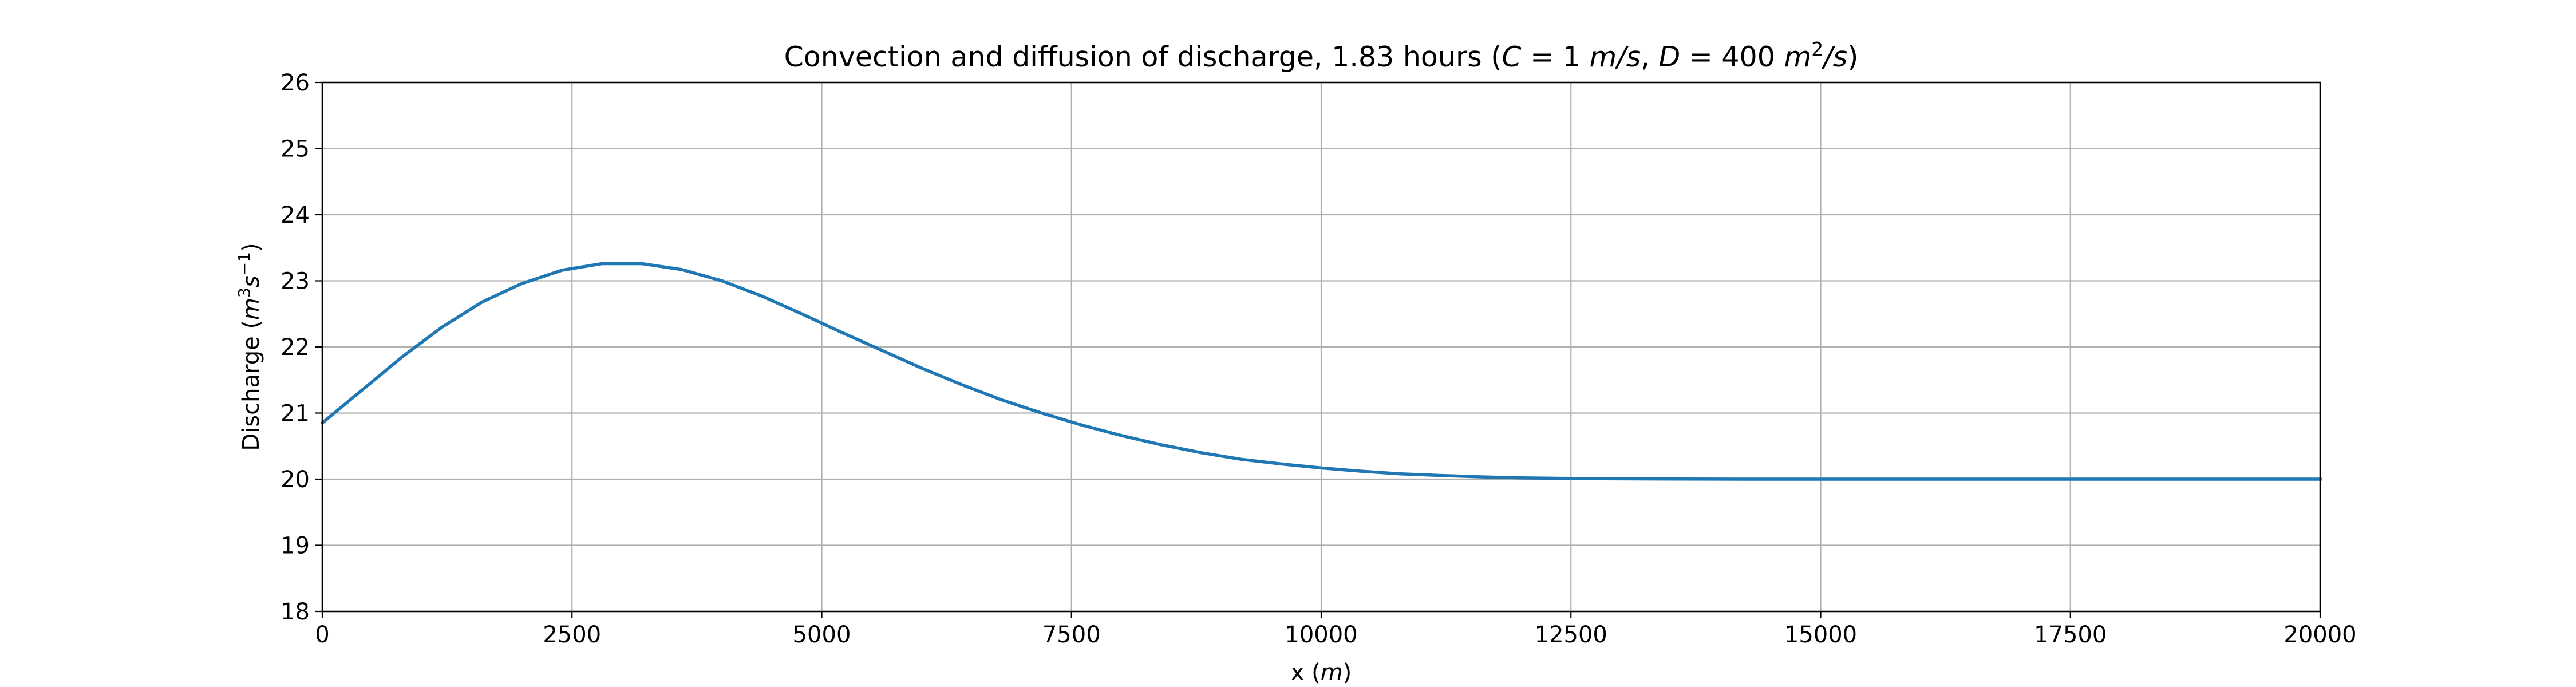  Describe the element at coordinates (322, 635) in the screenshot. I see `x-tick-label: 0` at that location.